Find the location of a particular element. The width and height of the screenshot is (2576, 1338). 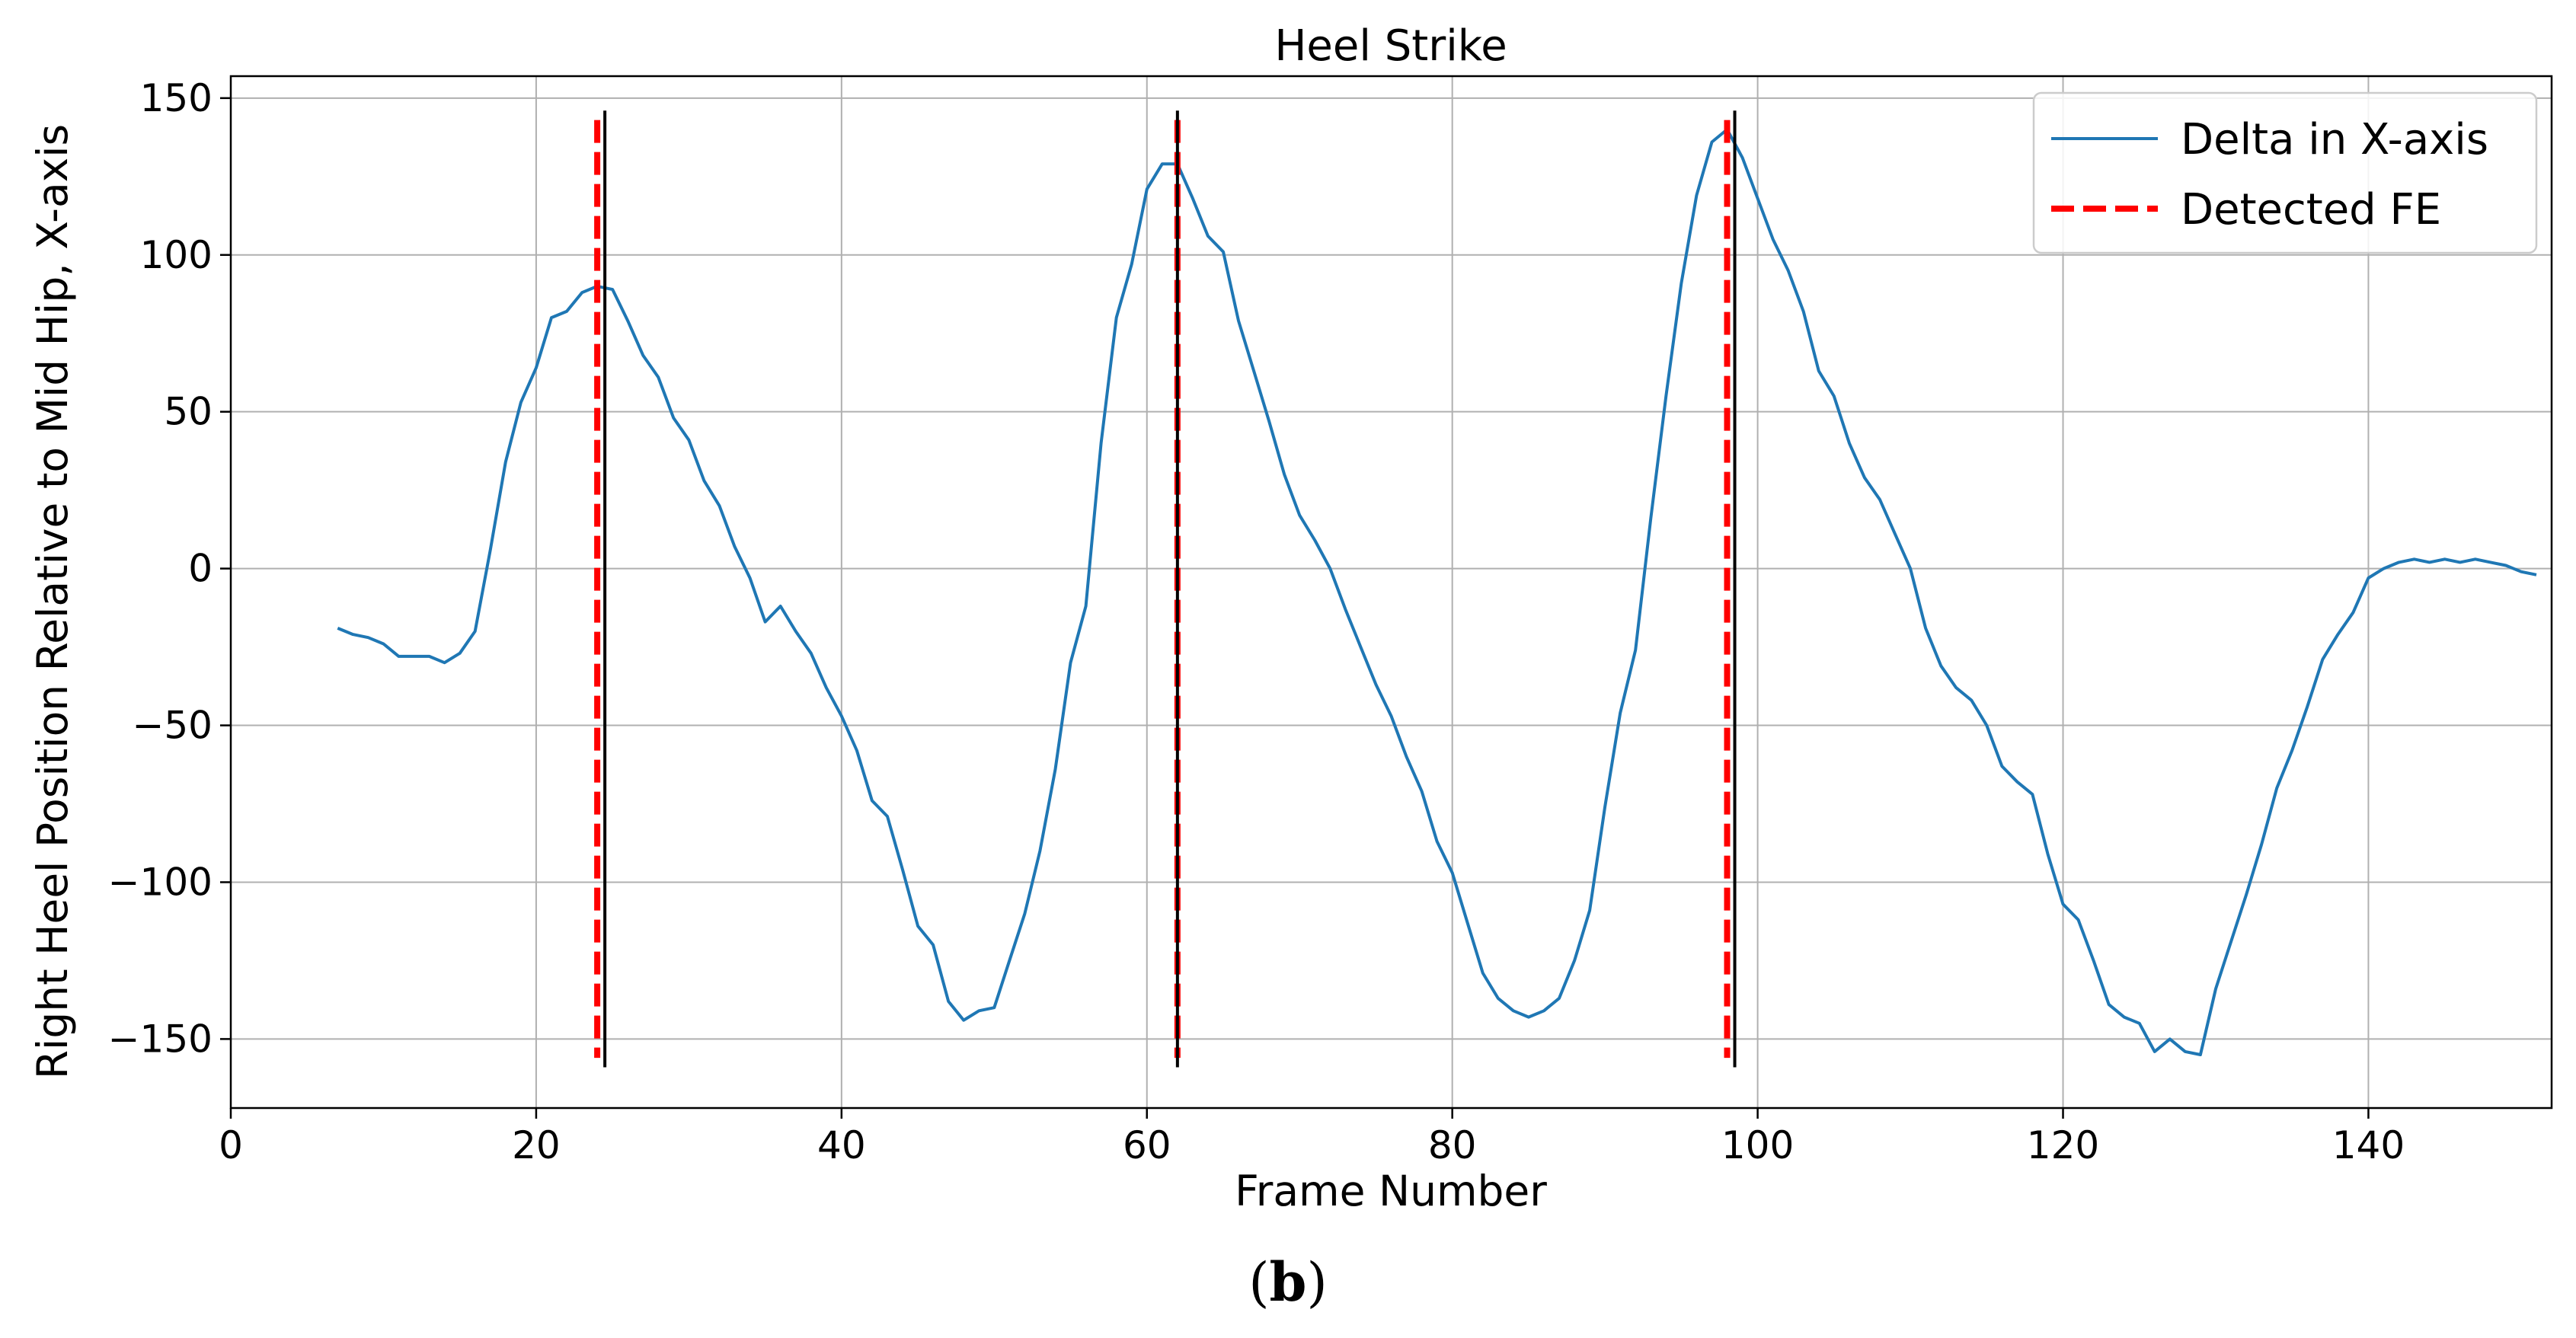

y-tick-label: −150 is located at coordinates (161, 1039).